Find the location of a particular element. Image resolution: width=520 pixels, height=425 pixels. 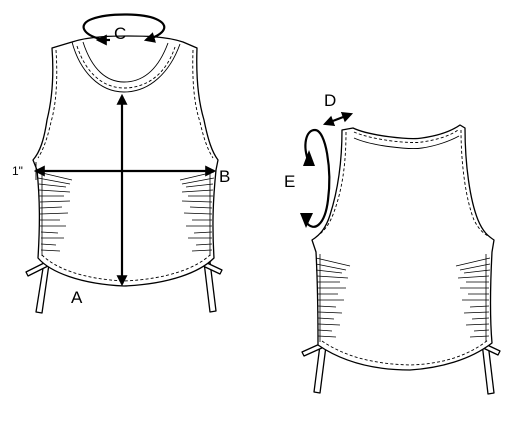

label-e: E is located at coordinates (289, 181).